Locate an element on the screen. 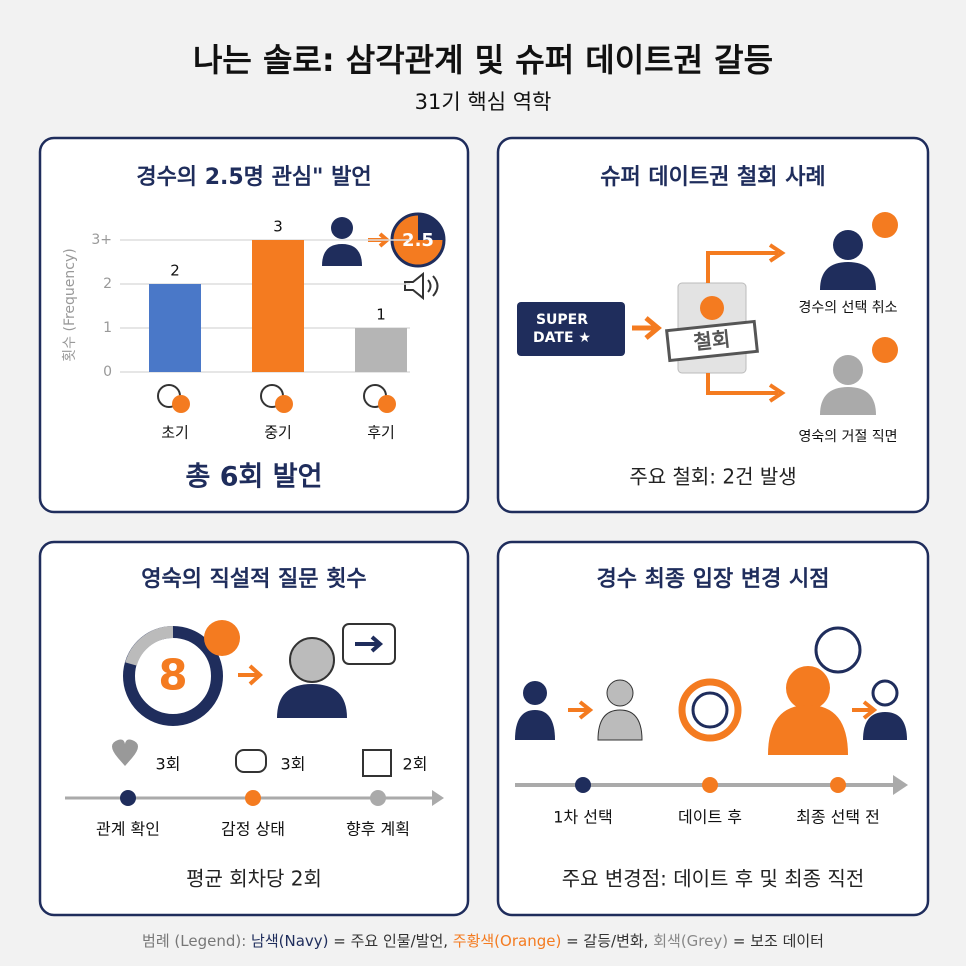  item-label: 향후 계획 is located at coordinates (378, 829).